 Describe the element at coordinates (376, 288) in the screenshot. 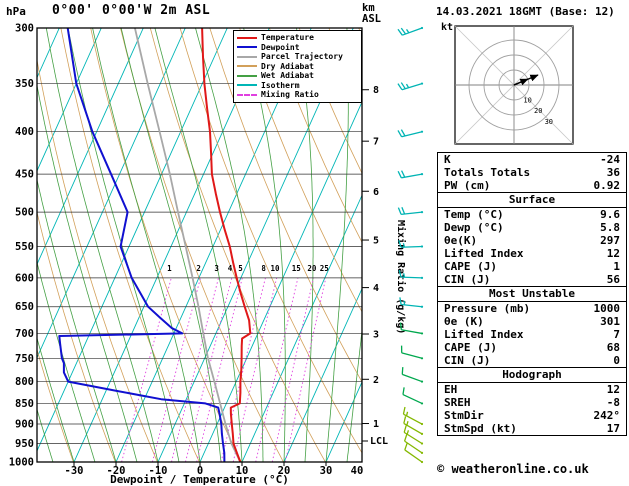

I see `km-tick-label: 4` at that location.